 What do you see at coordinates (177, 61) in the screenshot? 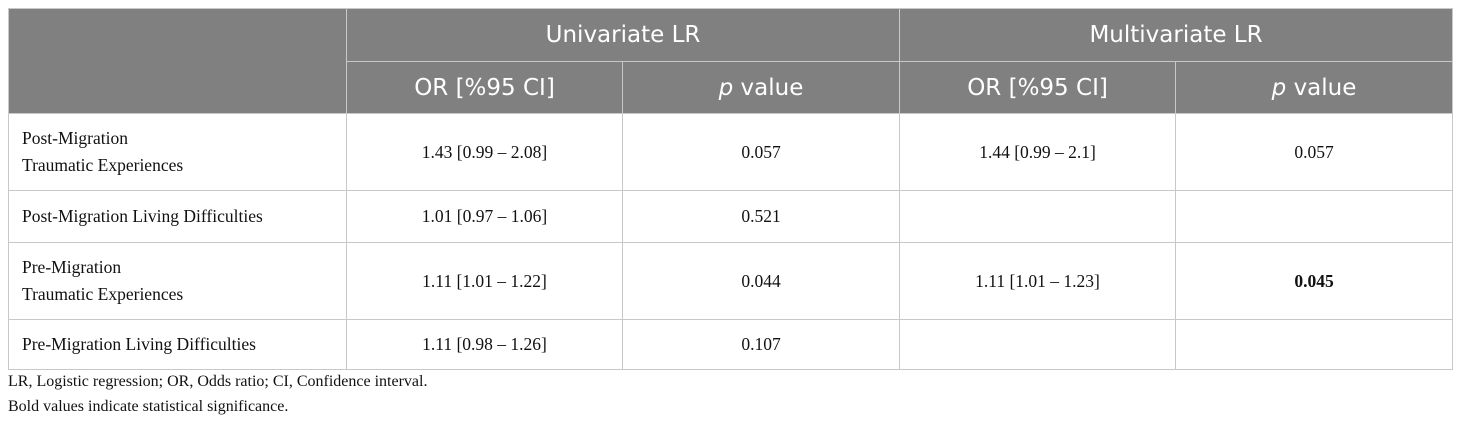
I see `corner-cell` at bounding box center [177, 61].